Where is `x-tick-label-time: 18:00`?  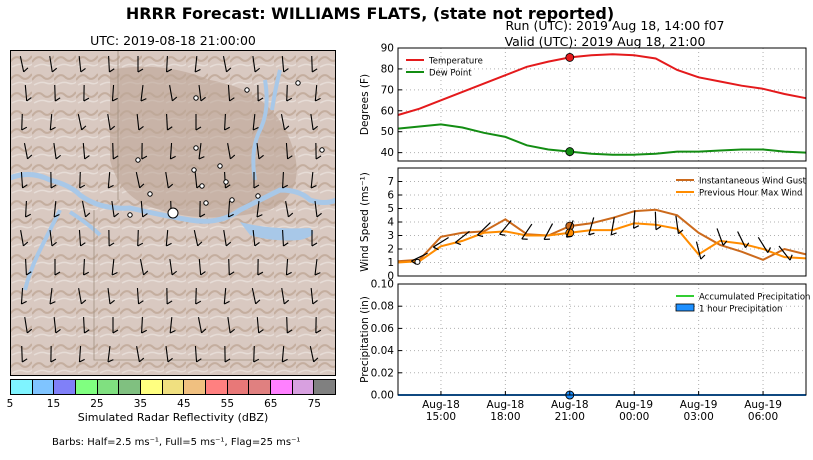 x-tick-label-time: 18:00 is located at coordinates (505, 417).